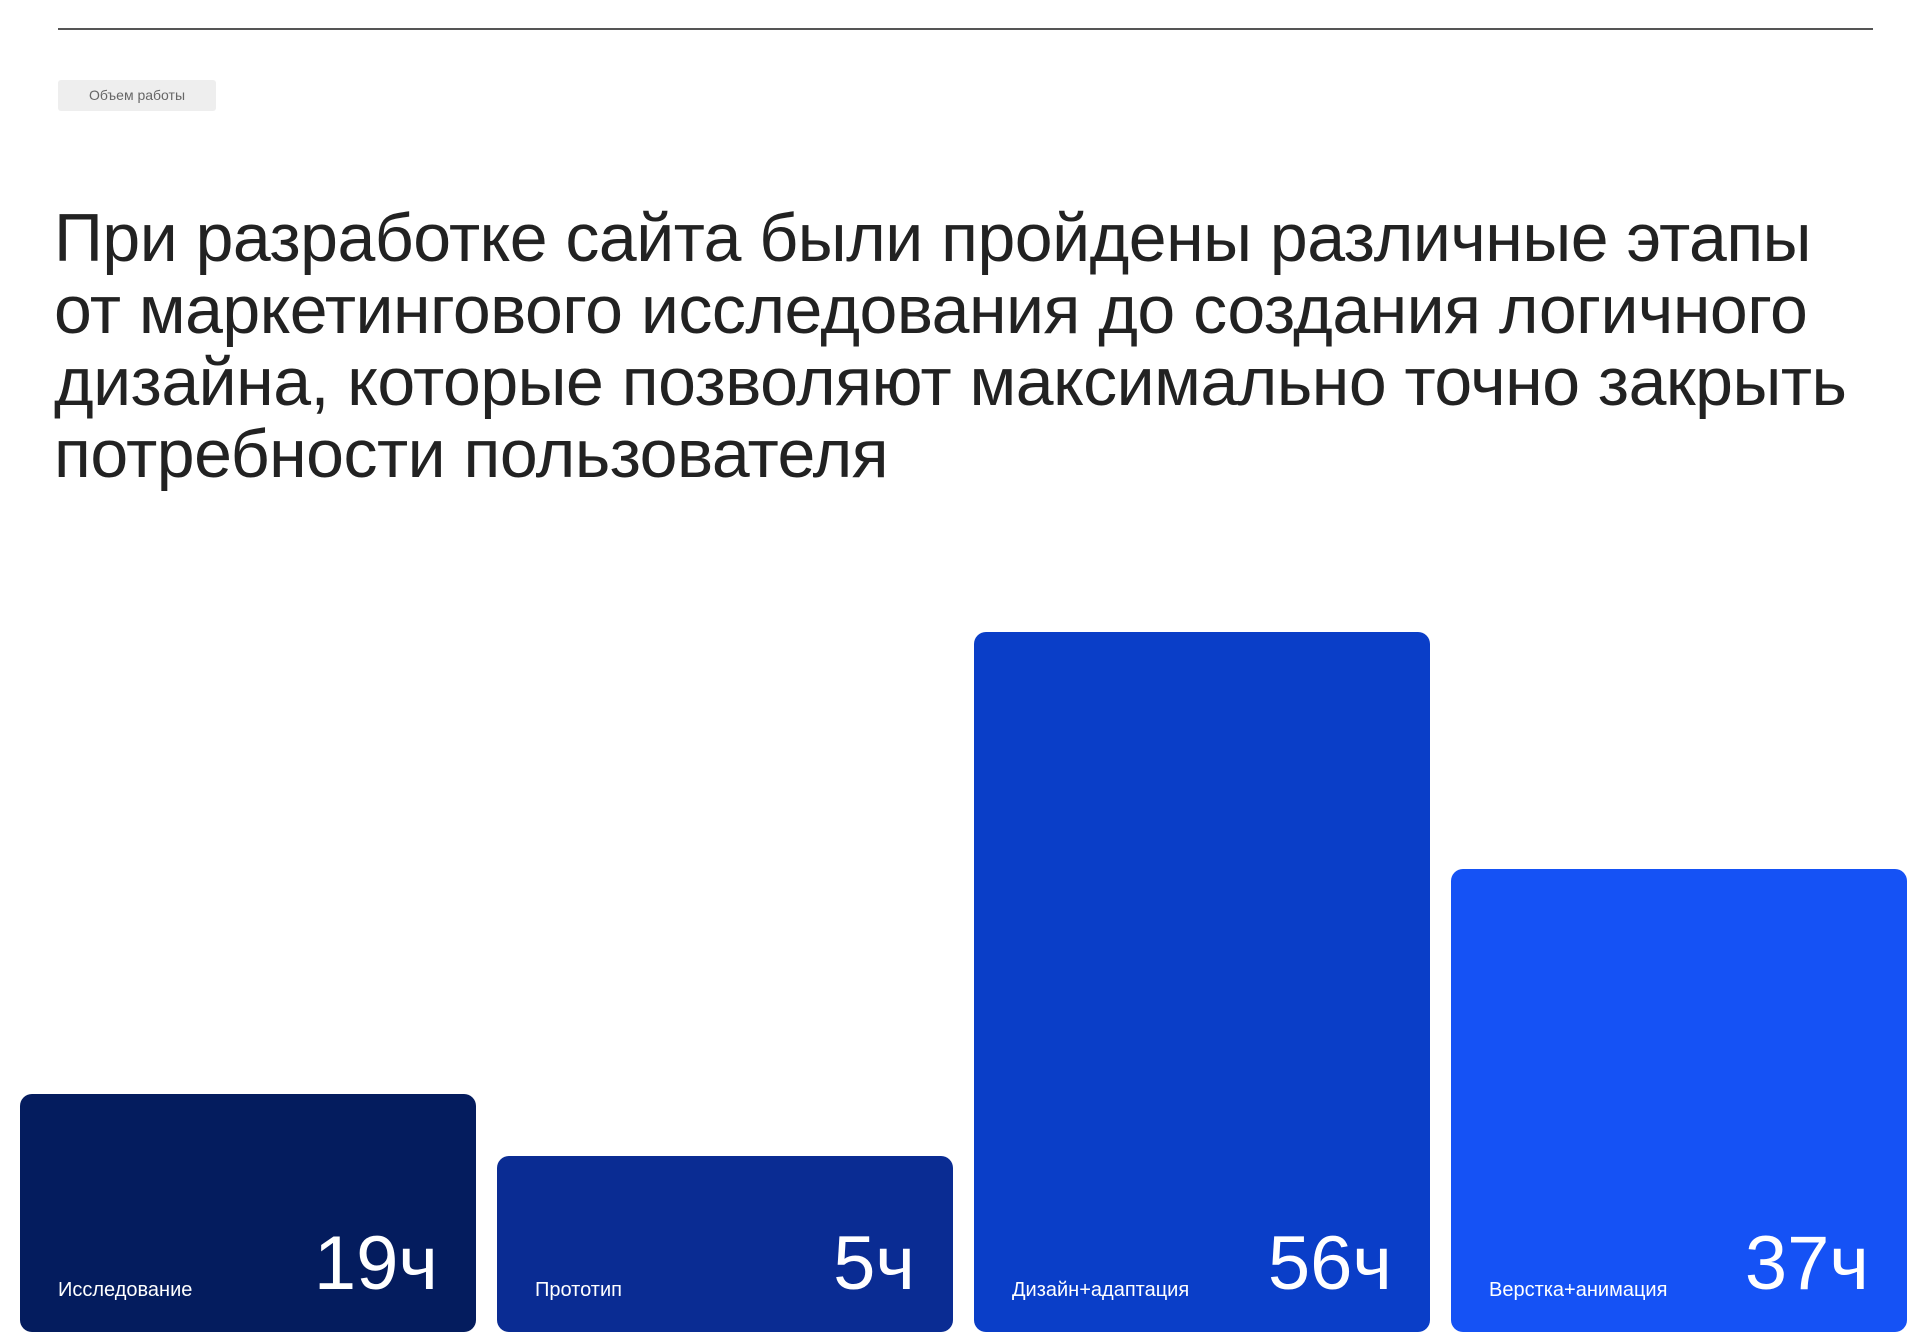 Image resolution: width=1920 pixels, height=1344 pixels. What do you see at coordinates (125, 1290) in the screenshot?
I see `bar-category-label: Исследование` at bounding box center [125, 1290].